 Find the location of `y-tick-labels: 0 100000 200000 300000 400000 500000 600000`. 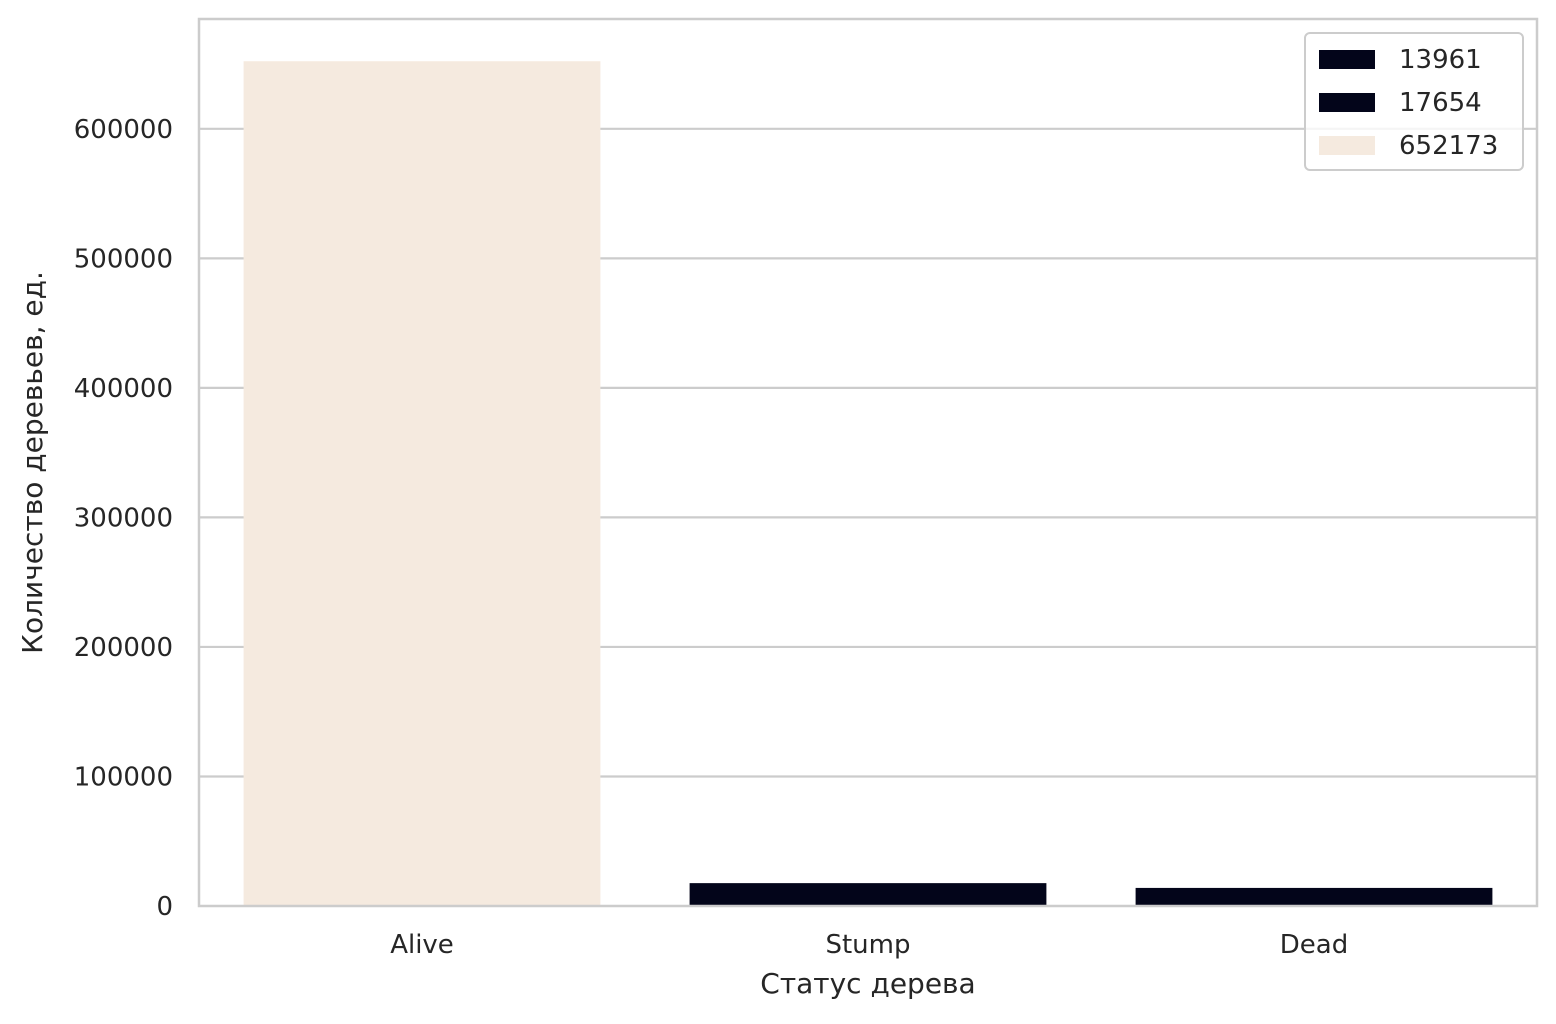

y-tick-labels: 0 100000 200000 300000 400000 500000 600000 is located at coordinates (123, 518).